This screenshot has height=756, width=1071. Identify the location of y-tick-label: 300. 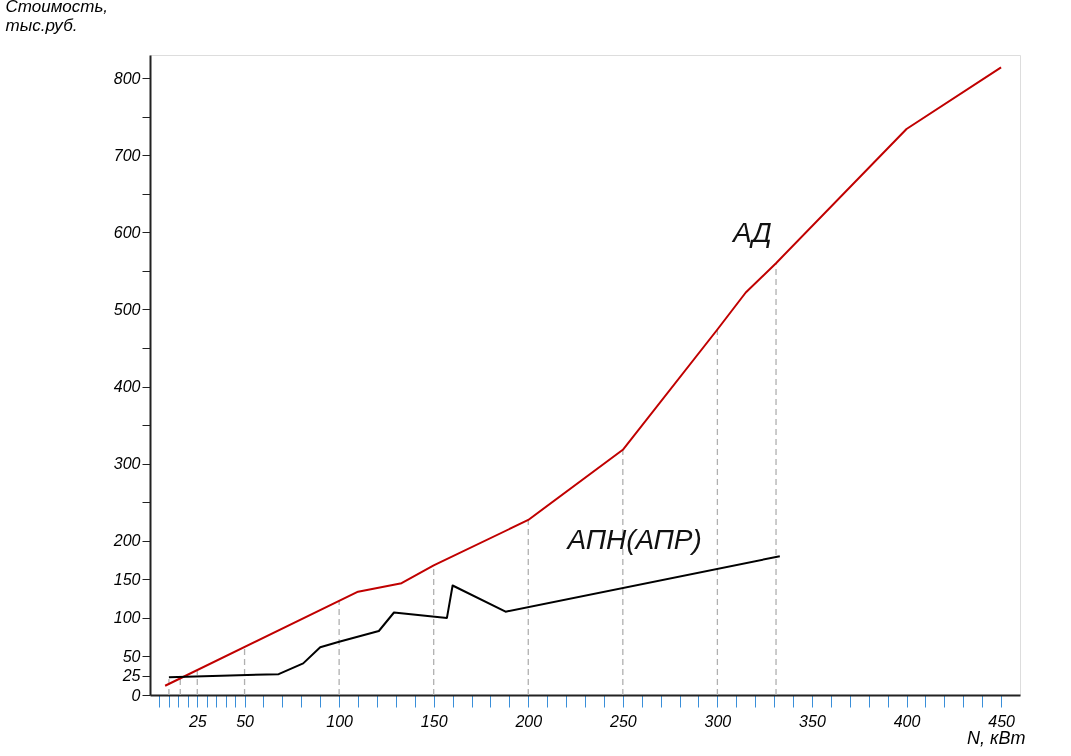
(127, 464).